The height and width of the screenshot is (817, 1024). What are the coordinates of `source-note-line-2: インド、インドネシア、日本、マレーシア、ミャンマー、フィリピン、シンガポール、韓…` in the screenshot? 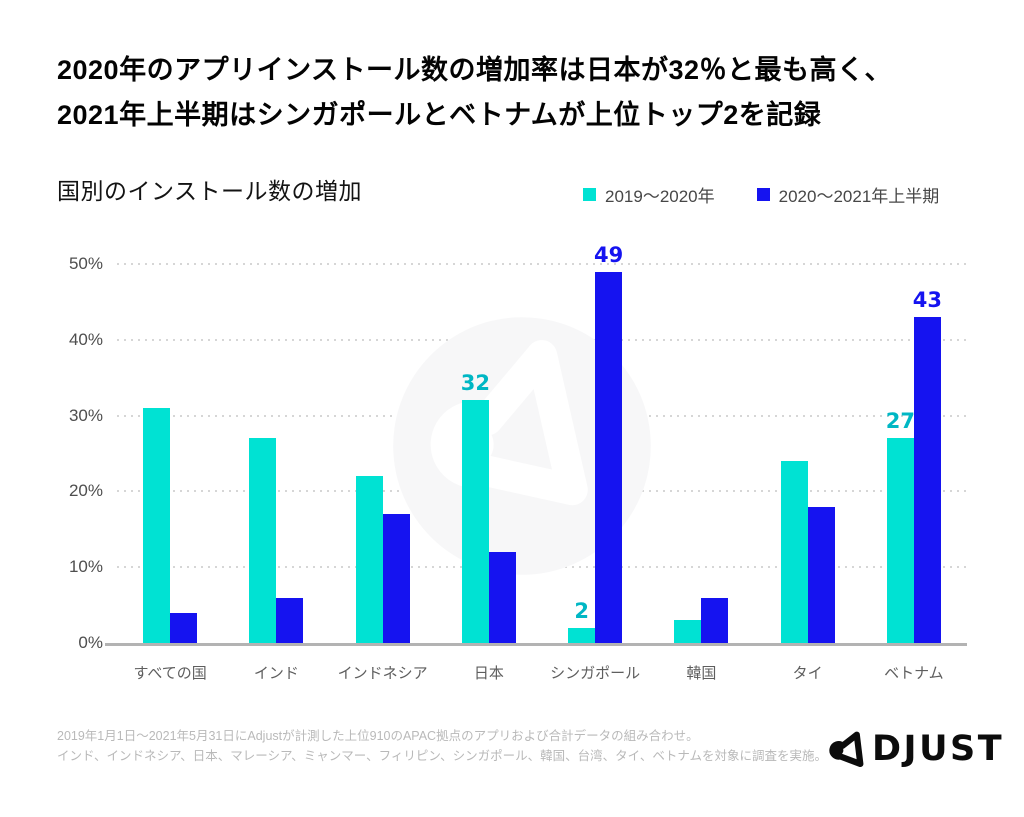 It's located at (442, 756).